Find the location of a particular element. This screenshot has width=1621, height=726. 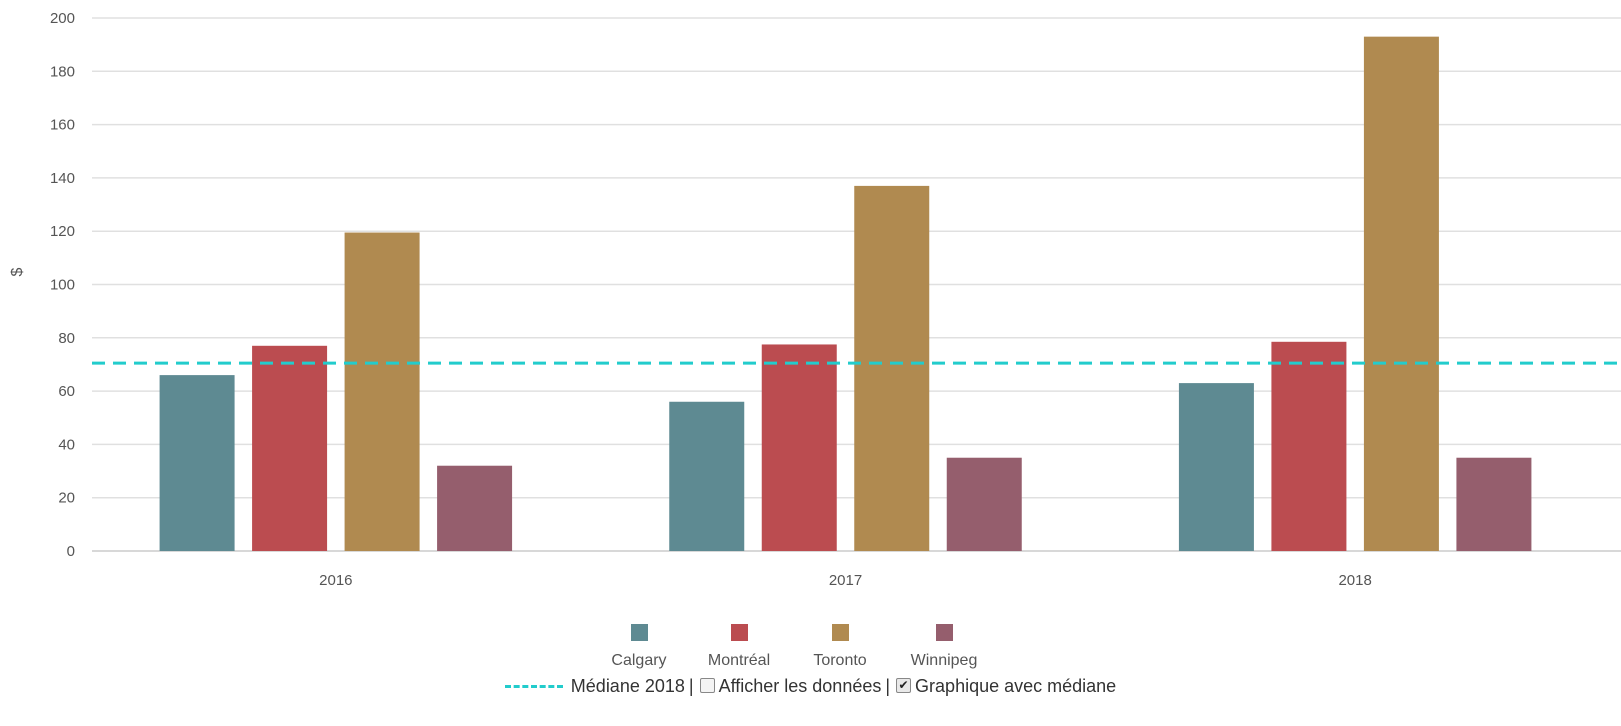

y-tick-label: 180 is located at coordinates (62, 71).